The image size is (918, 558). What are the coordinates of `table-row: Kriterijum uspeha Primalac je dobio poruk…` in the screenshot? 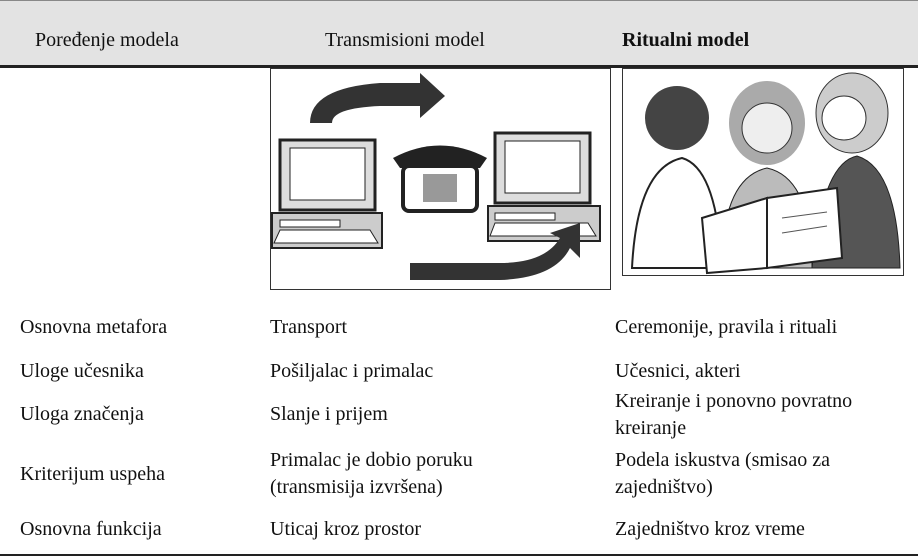 It's located at (459, 474).